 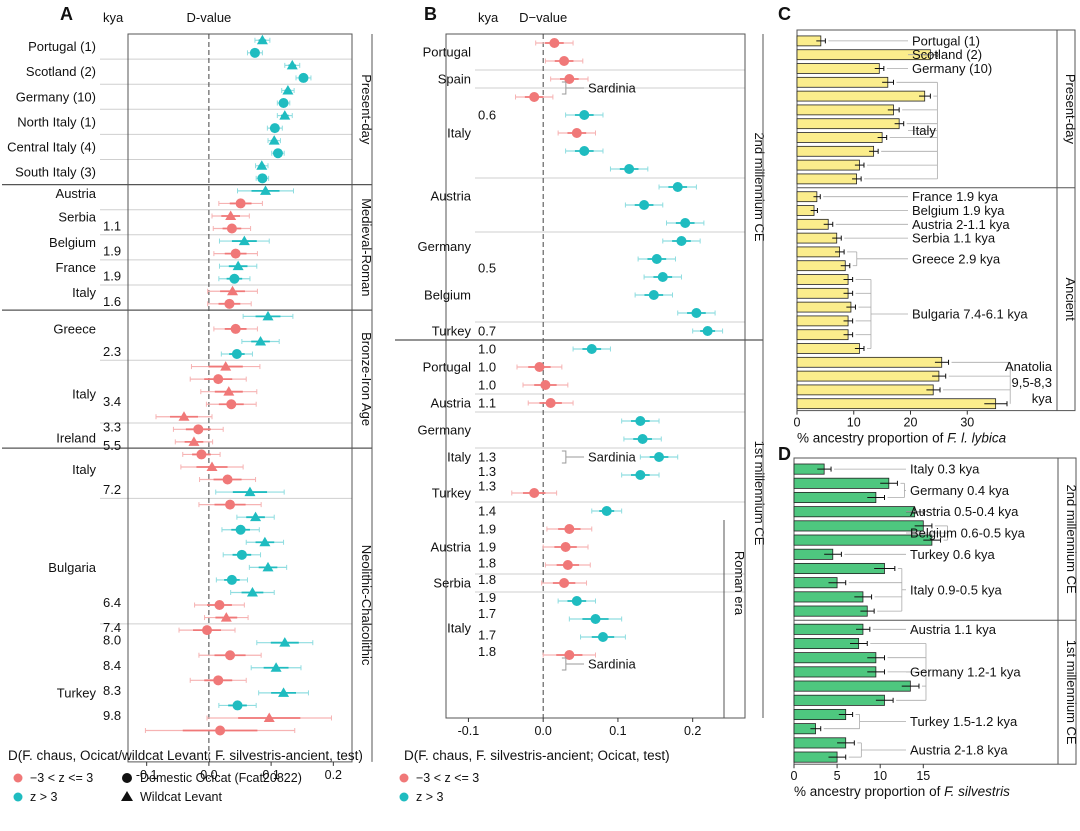 I want to click on dvalue-title: D−value, so click(x=543, y=17).